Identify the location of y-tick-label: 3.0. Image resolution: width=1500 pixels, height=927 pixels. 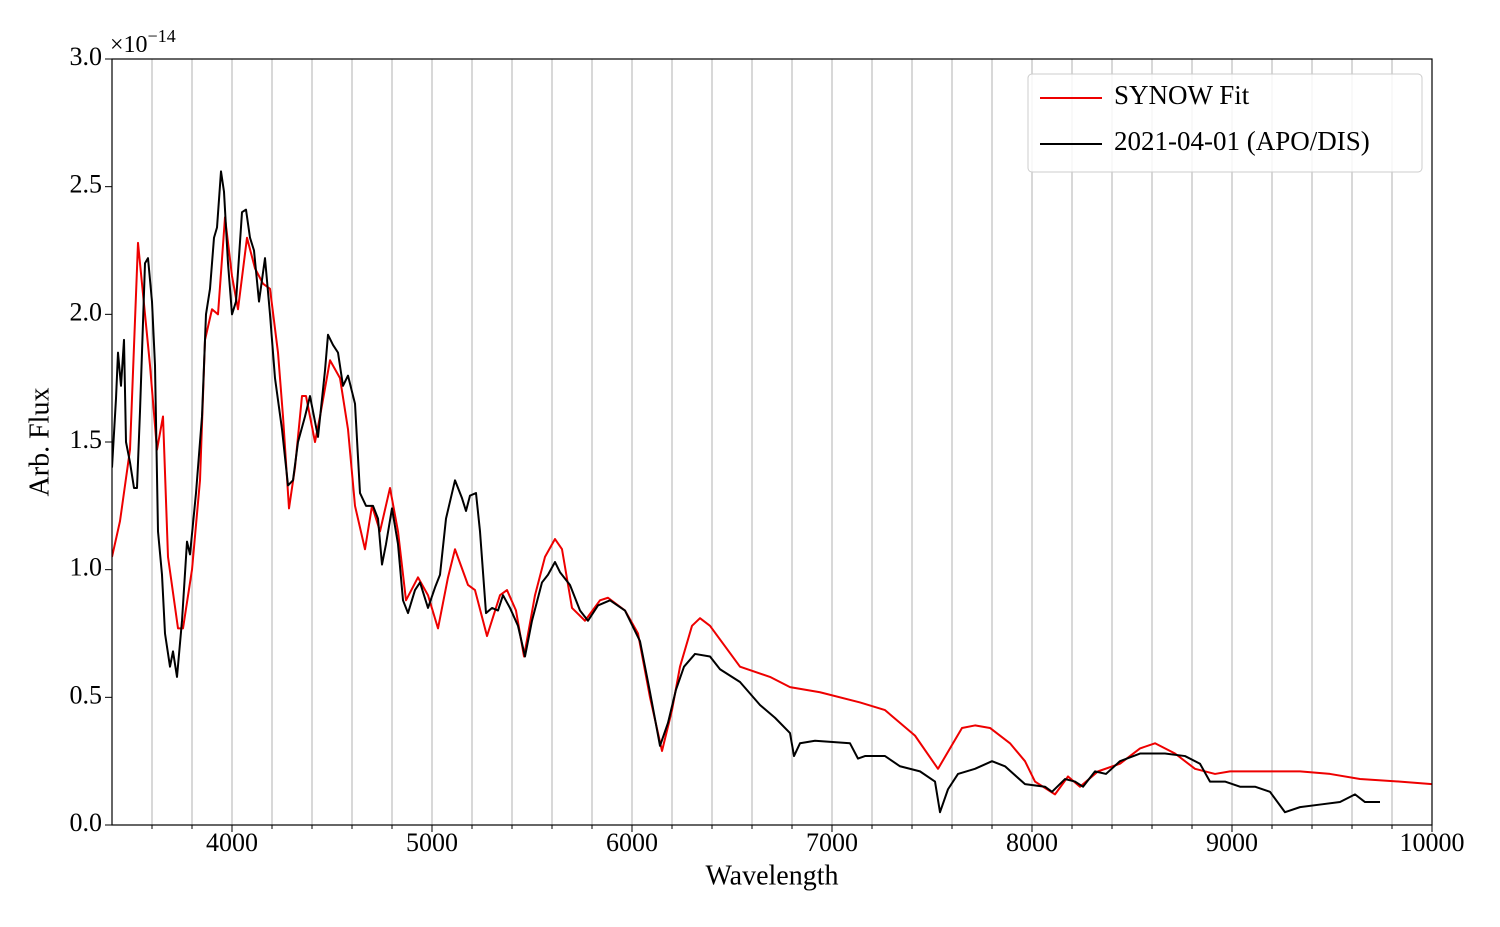
(86, 56).